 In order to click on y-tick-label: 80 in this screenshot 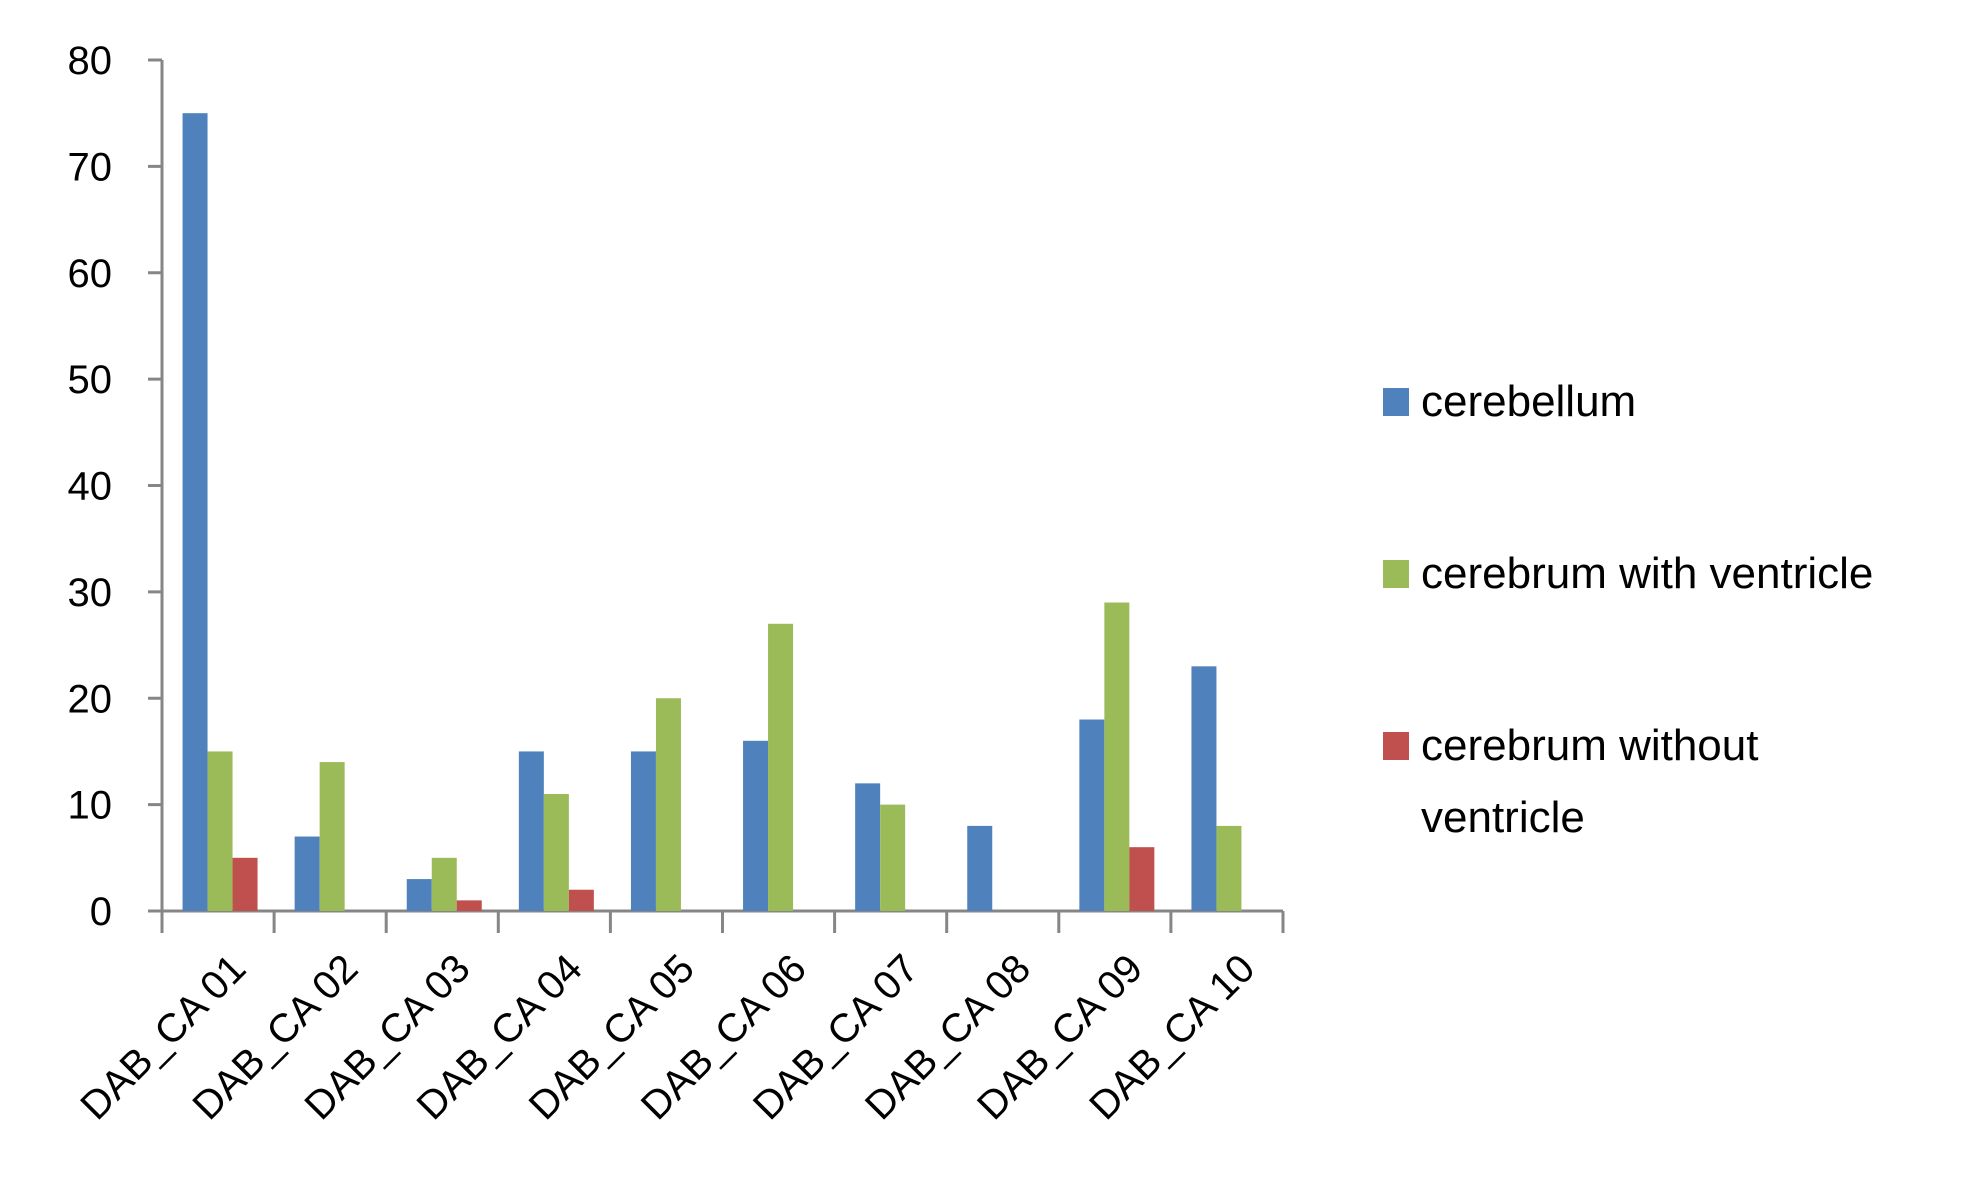, I will do `click(90, 61)`.